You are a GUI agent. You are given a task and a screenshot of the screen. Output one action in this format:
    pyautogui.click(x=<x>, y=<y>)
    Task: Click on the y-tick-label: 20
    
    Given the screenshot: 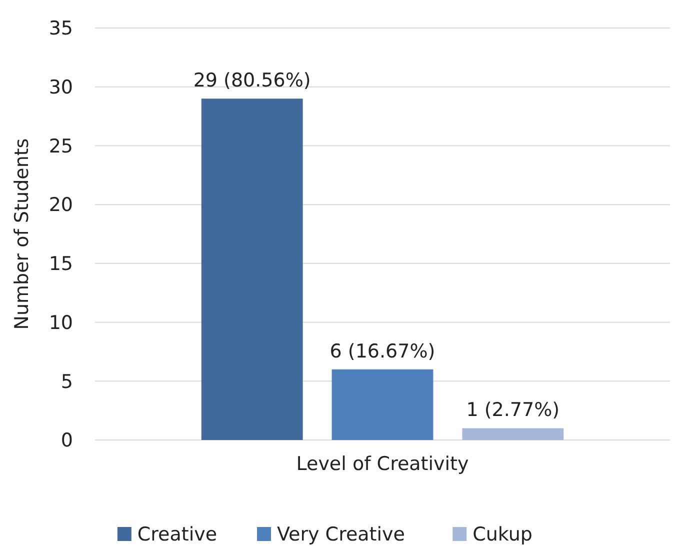 What is the action you would take?
    pyautogui.click(x=60, y=205)
    